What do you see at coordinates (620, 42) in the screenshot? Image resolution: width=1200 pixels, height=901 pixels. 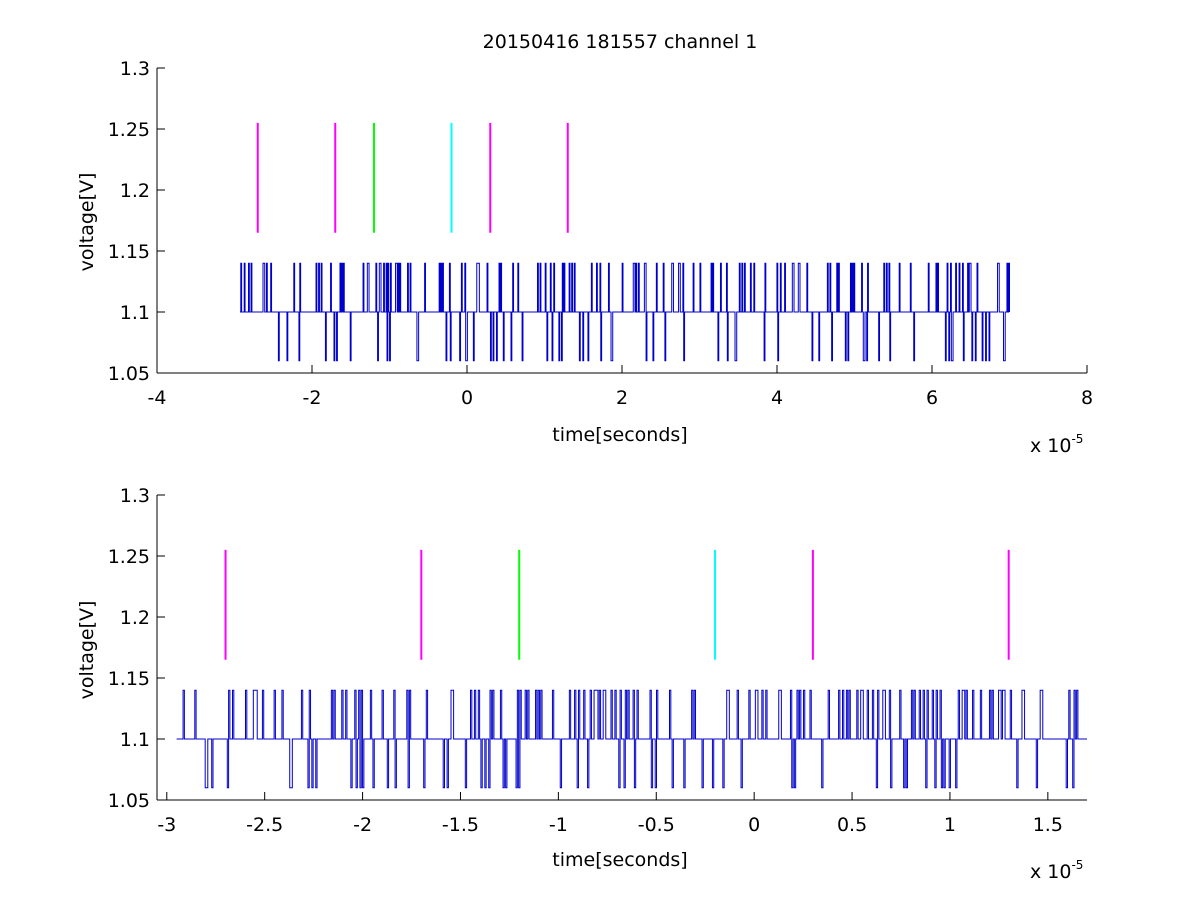 I see `chart-title: 20150416 181557 channel 1` at bounding box center [620, 42].